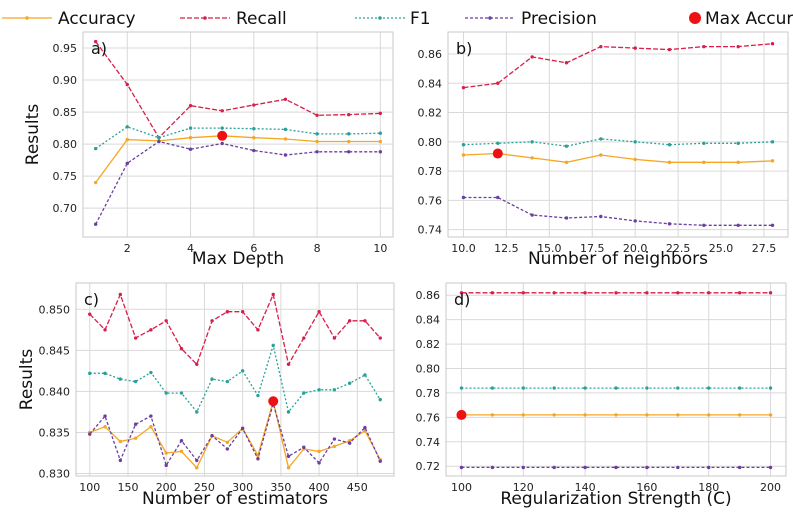 The height and width of the screenshot is (515, 793). What do you see at coordinates (280, 487) in the screenshot?
I see `x-tick-label: 350` at bounding box center [280, 487].